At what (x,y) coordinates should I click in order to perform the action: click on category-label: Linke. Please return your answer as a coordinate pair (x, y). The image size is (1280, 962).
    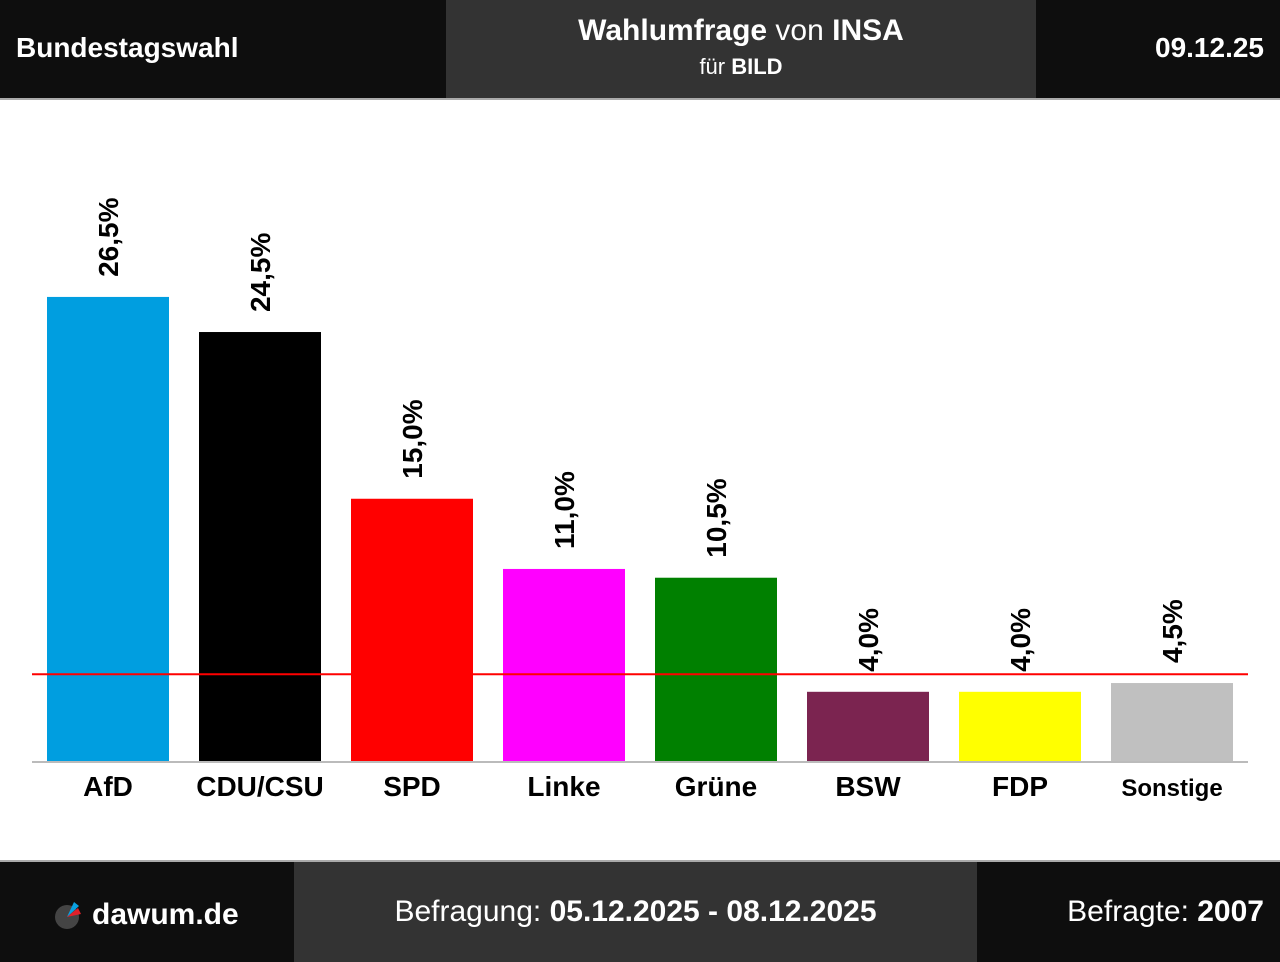
    Looking at the image, I should click on (563, 786).